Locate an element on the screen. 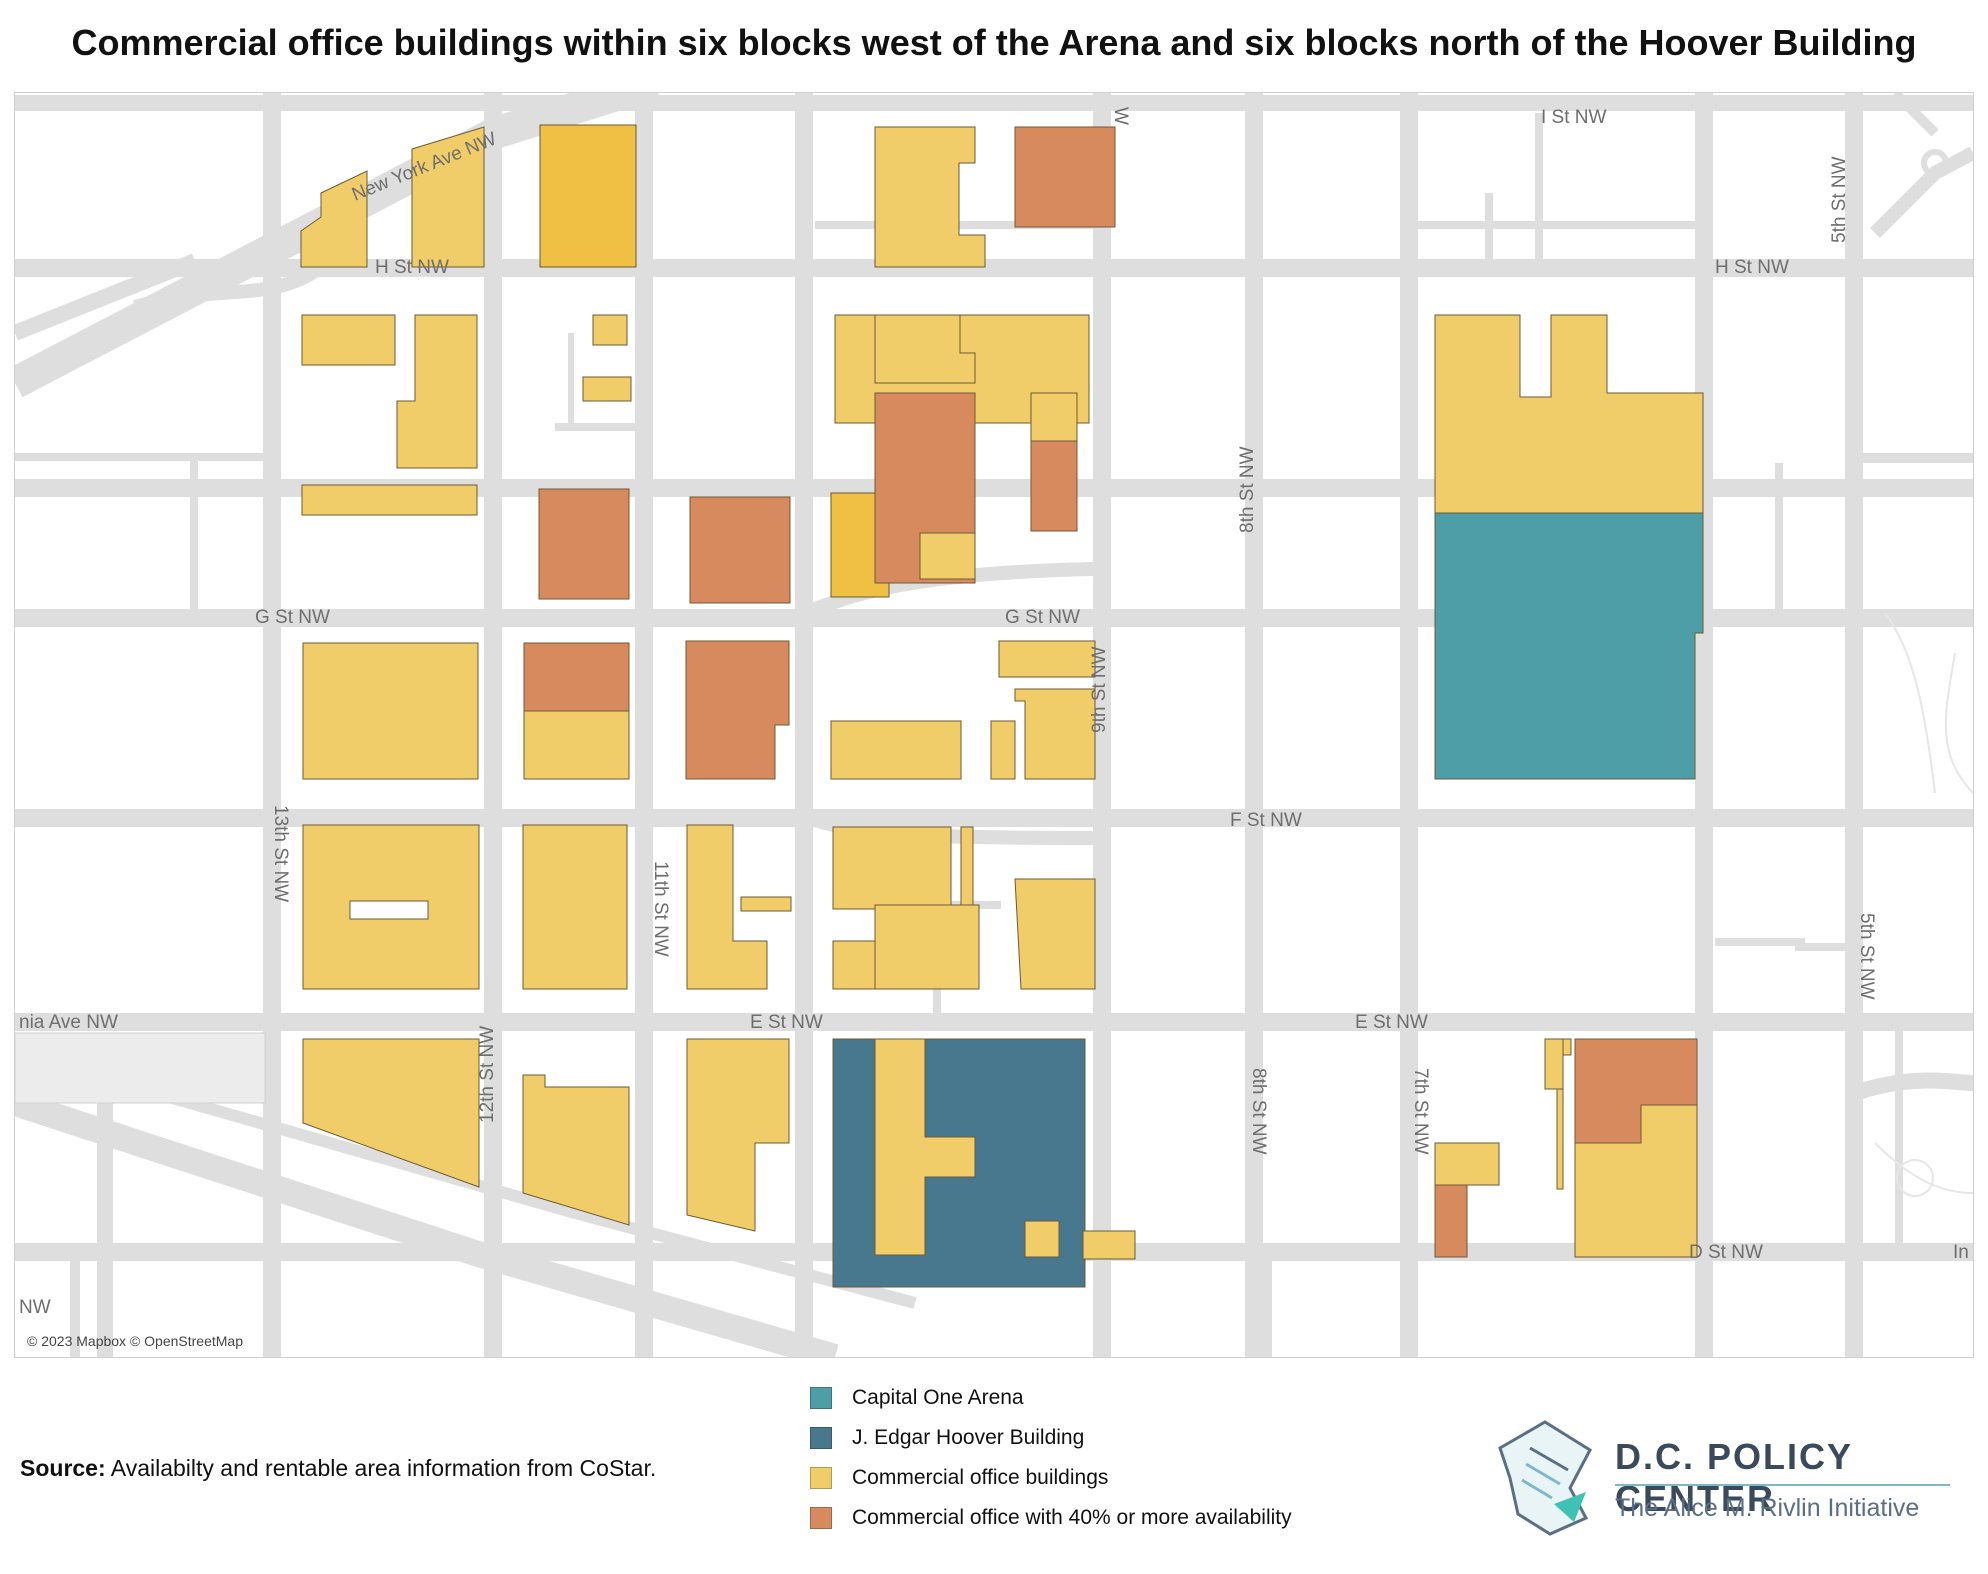 The height and width of the screenshot is (1574, 1988). legend-item-arena: Capital One Arena is located at coordinates (1051, 1398).